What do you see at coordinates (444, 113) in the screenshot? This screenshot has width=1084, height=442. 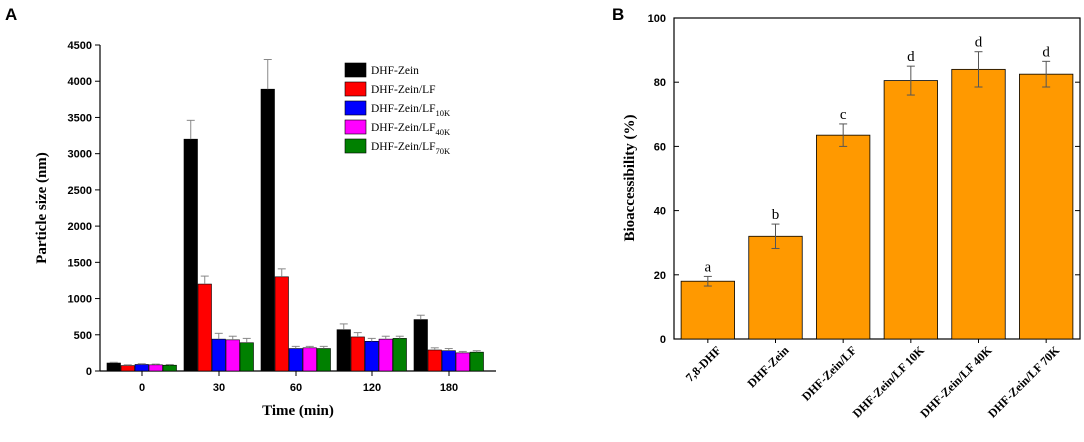 I see `legend-label-subscript: 10K` at bounding box center [444, 113].